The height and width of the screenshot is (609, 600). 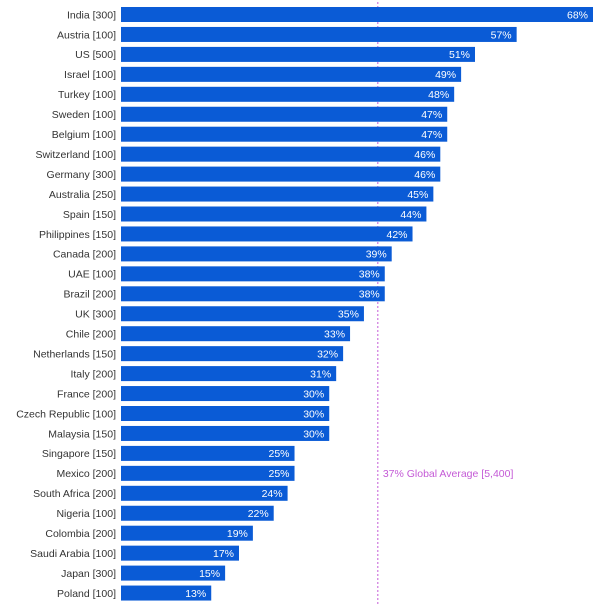 What do you see at coordinates (334, 335) in the screenshot?
I see `value-label: 33%` at bounding box center [334, 335].